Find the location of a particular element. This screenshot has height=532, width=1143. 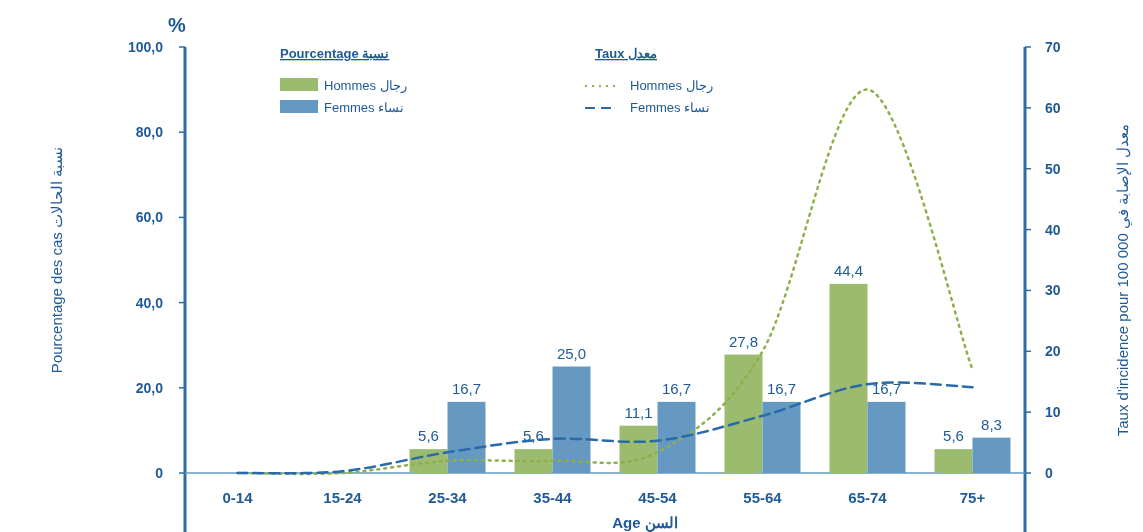

y-tick-label: 100,0 is located at coordinates (145, 47).